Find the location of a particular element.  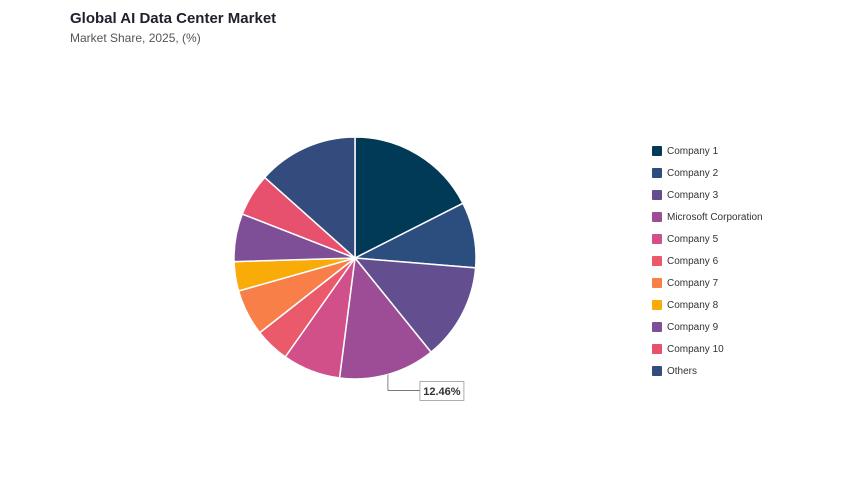

legend-label: Company 8 is located at coordinates (693, 305).